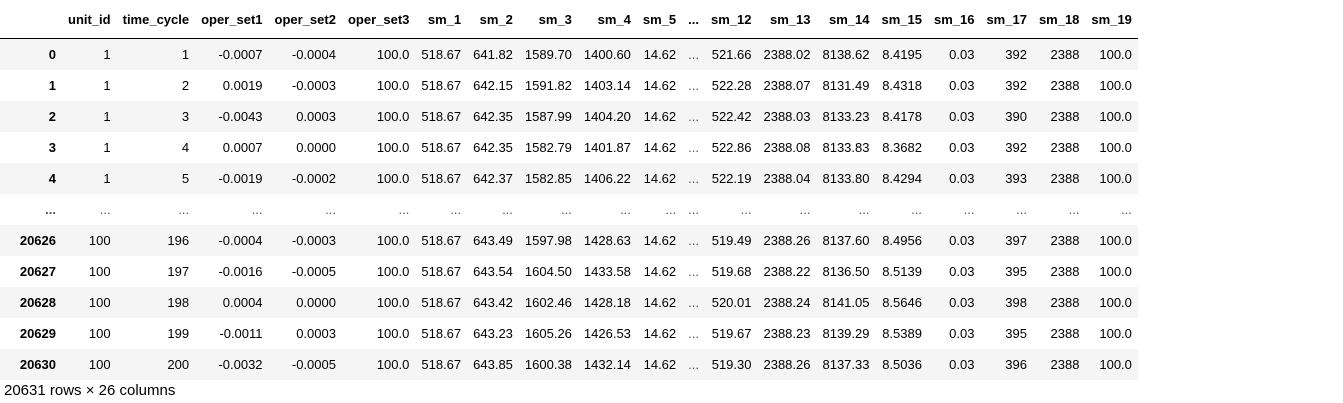 This screenshot has width=1343, height=403. What do you see at coordinates (178, 240) in the screenshot?
I see `table-cell: 196` at bounding box center [178, 240].